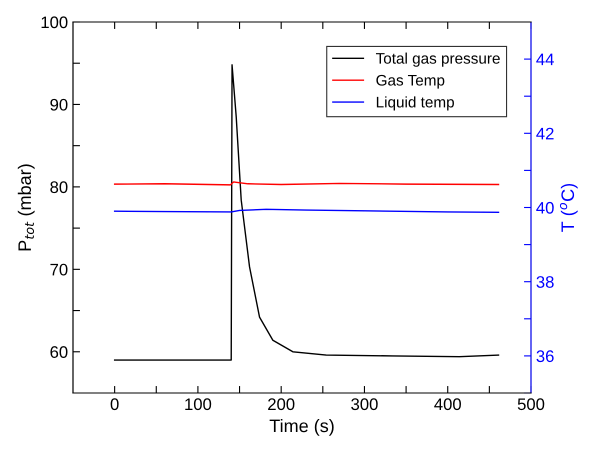 The image size is (589, 454). What do you see at coordinates (569, 208) in the screenshot?
I see `y2-axis-title: T ($^{o}$C)` at bounding box center [569, 208].